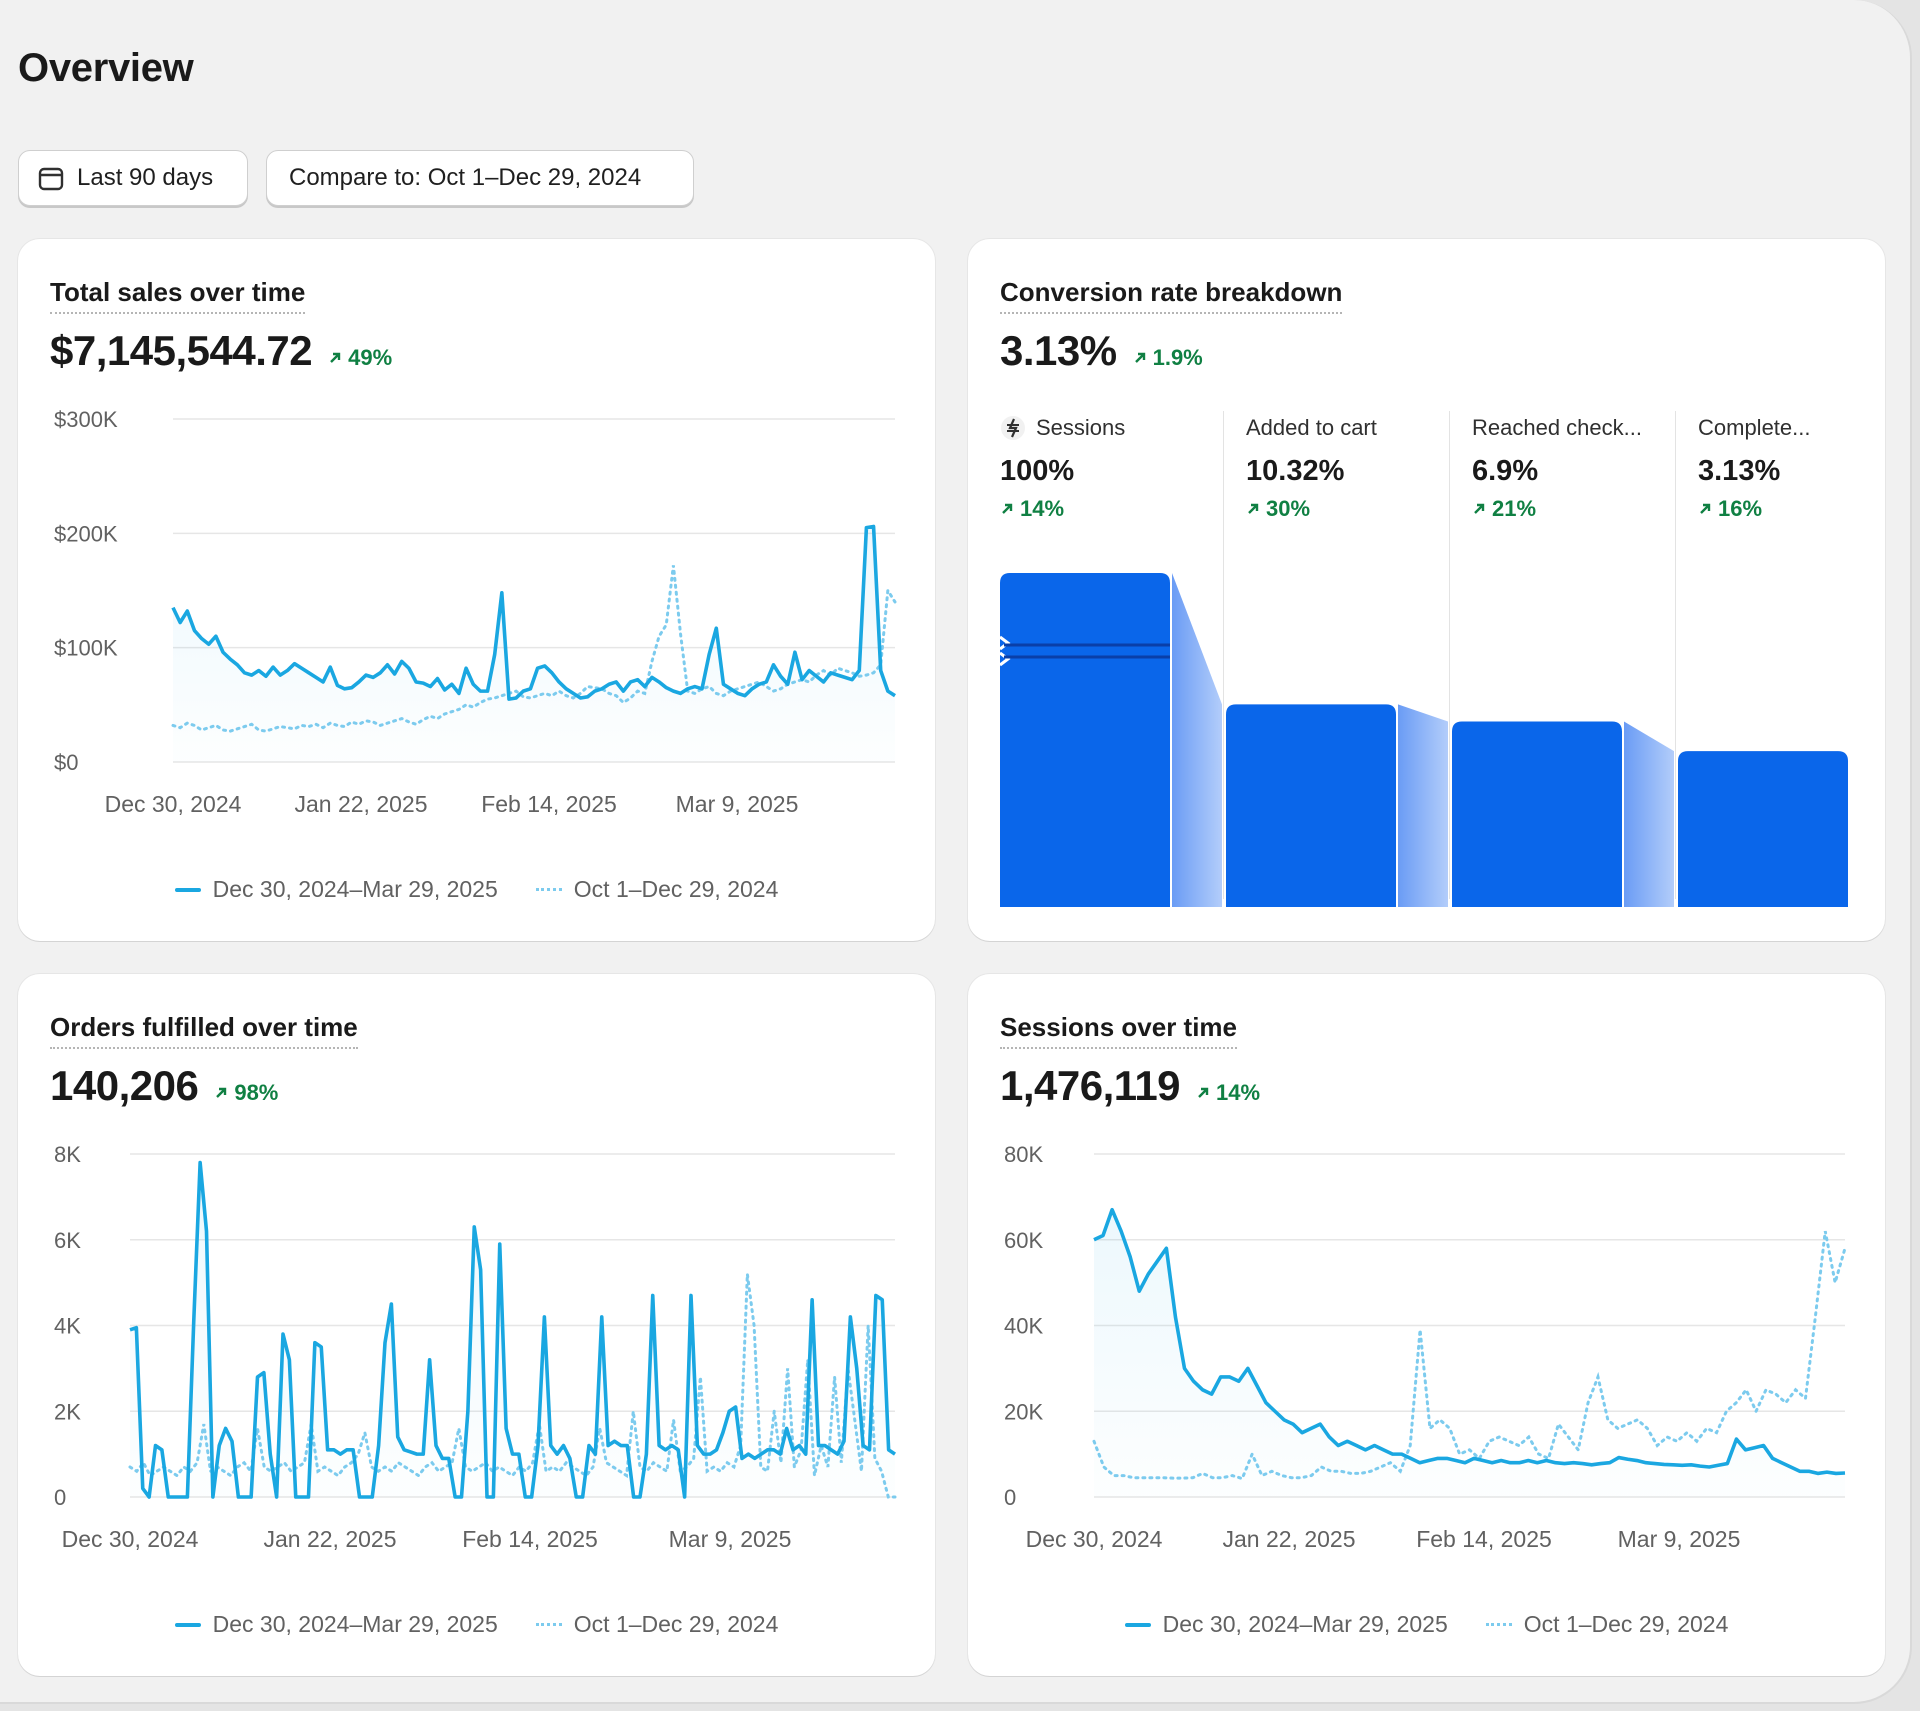 Image resolution: width=1920 pixels, height=1711 pixels. What do you see at coordinates (1171, 295) in the screenshot?
I see `card-title: Conversion rate breakdown` at bounding box center [1171, 295].